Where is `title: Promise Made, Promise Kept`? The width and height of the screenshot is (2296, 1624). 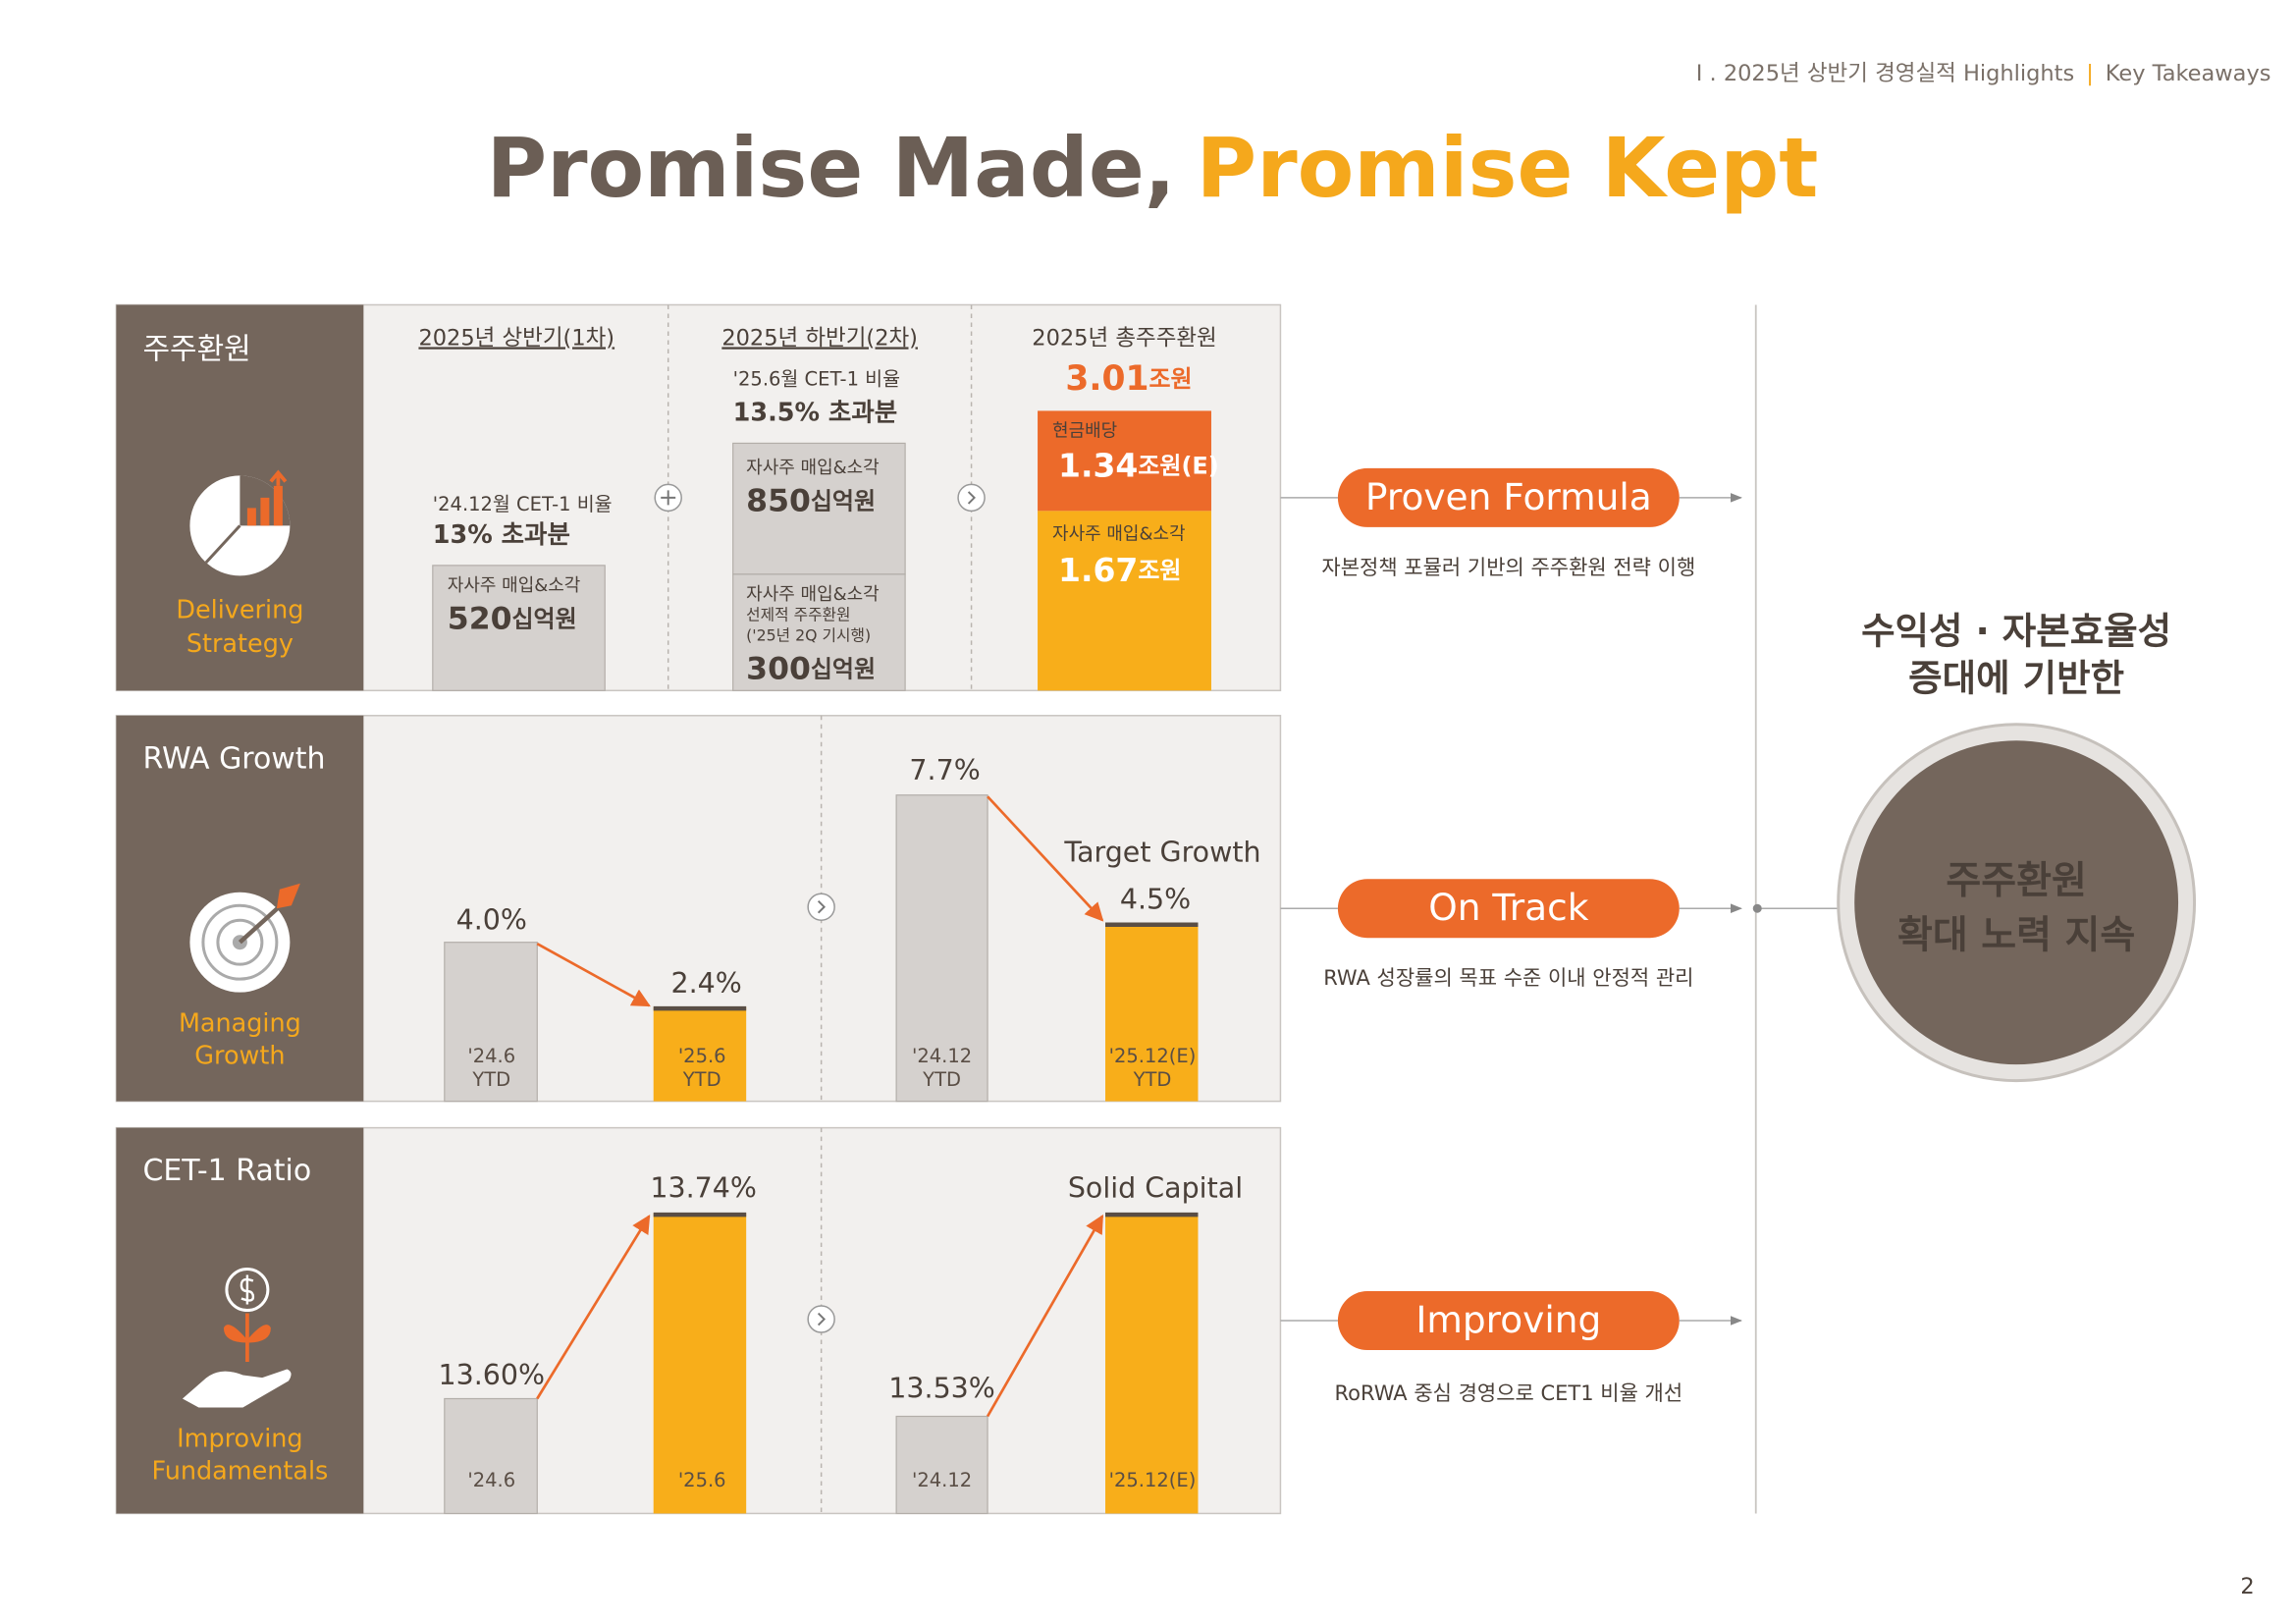
title: Promise Made, Promise Kept is located at coordinates (1153, 168).